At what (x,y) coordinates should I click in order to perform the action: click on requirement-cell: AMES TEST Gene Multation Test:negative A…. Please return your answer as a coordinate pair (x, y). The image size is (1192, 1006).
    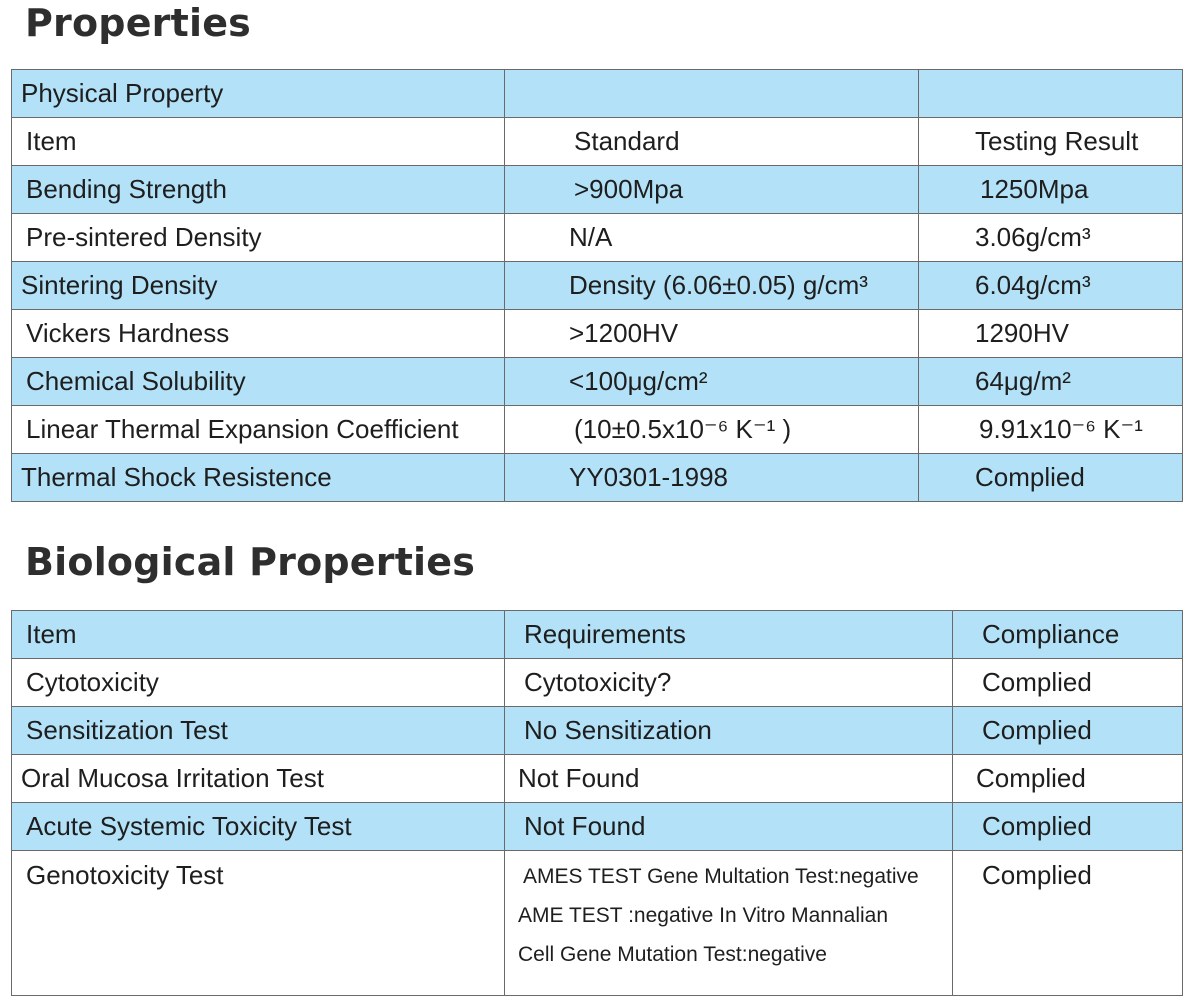
    Looking at the image, I should click on (728, 923).